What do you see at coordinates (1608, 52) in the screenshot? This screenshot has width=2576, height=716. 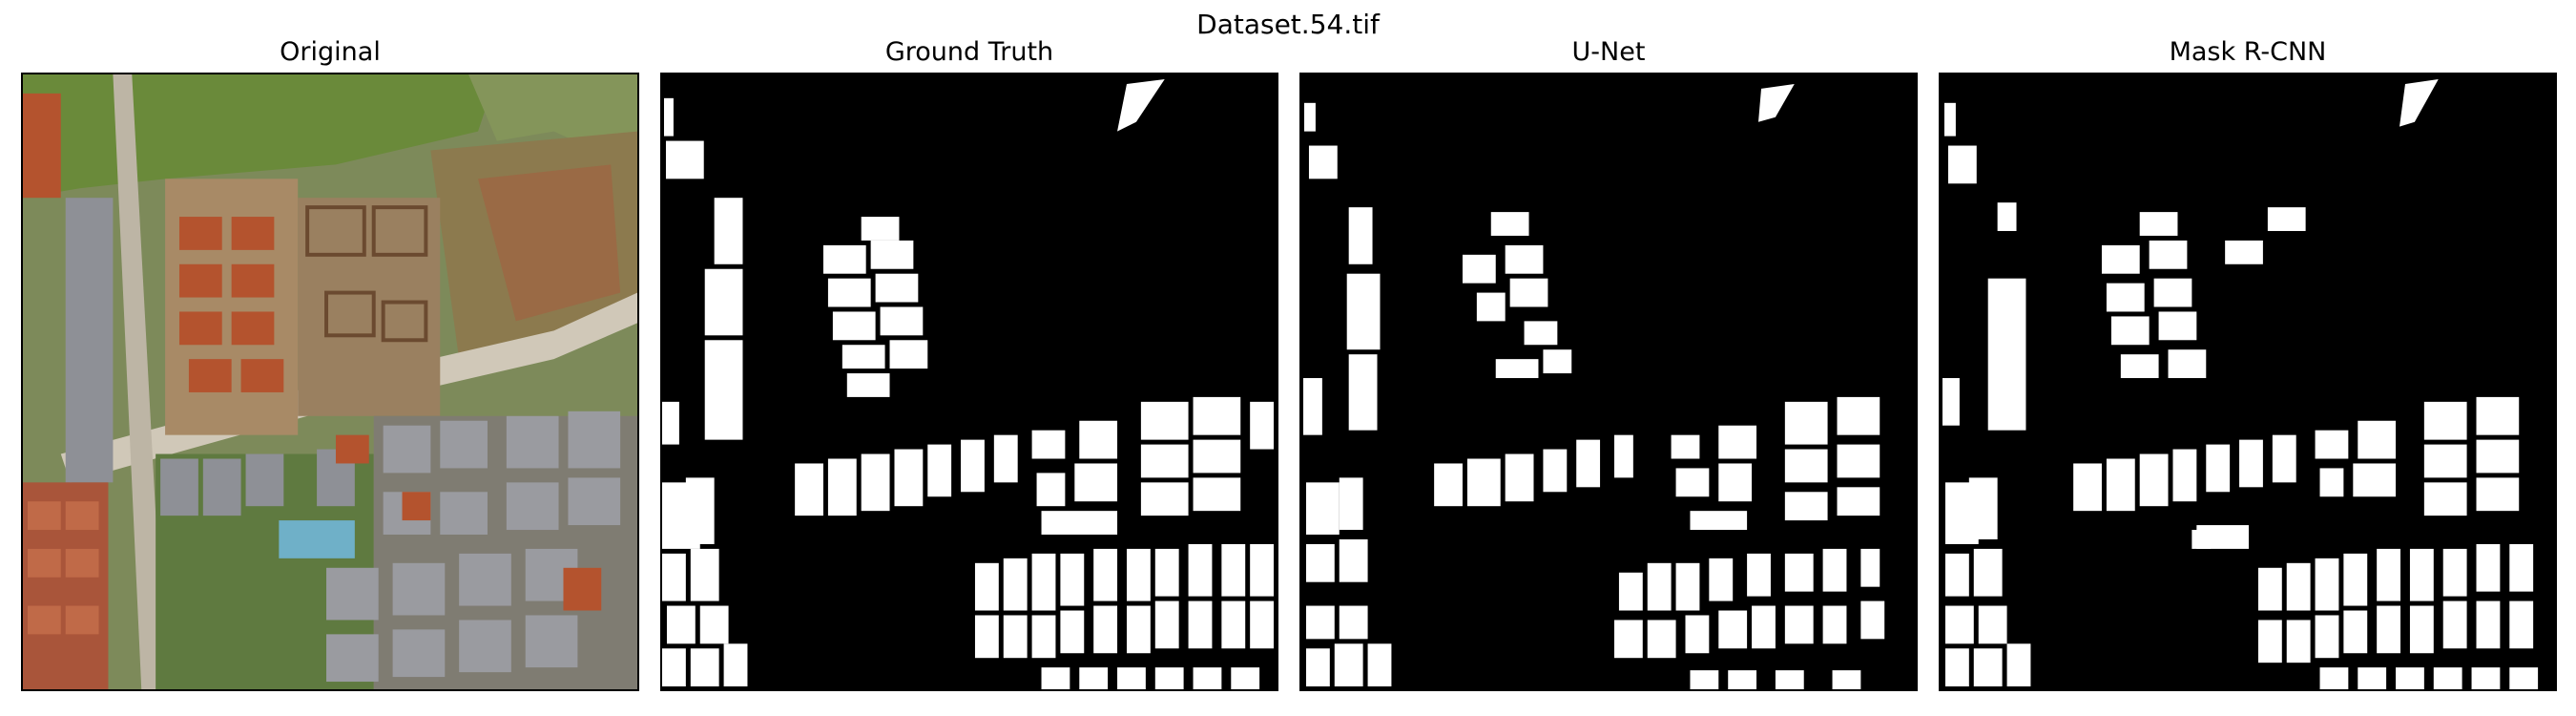 I see `panel-title-unet: U-Net` at bounding box center [1608, 52].